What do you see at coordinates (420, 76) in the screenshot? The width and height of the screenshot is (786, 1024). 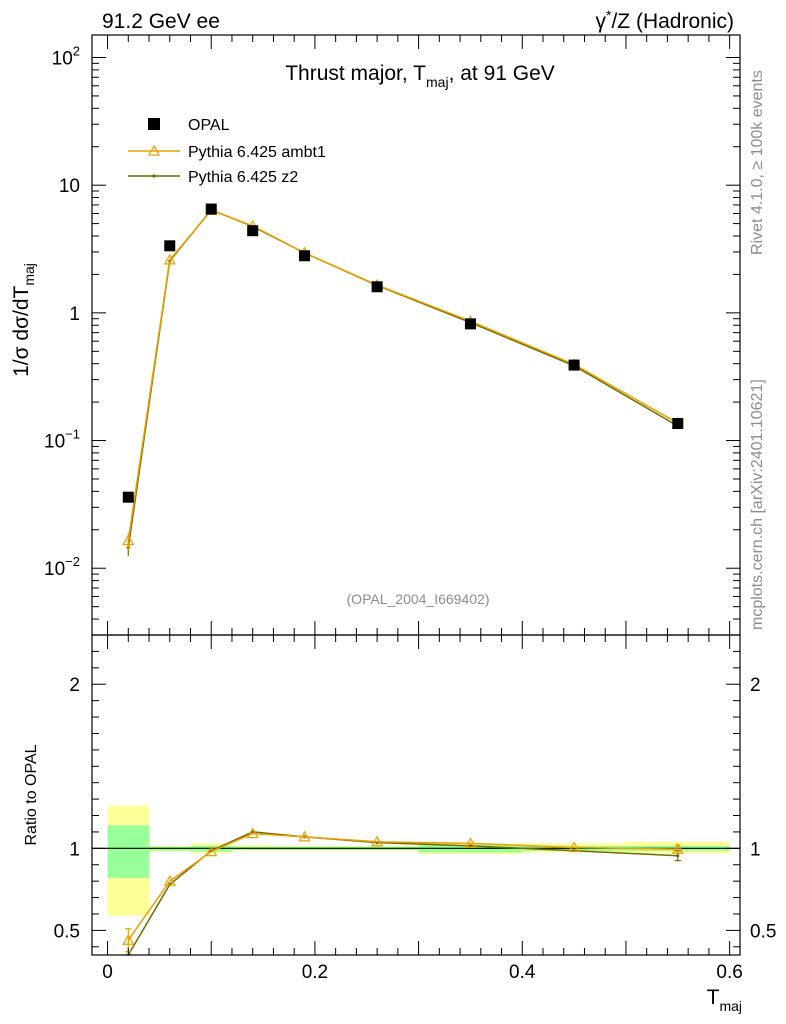 I see `chart-title: Thrust major, Tmaj, at 91 GeV` at bounding box center [420, 76].